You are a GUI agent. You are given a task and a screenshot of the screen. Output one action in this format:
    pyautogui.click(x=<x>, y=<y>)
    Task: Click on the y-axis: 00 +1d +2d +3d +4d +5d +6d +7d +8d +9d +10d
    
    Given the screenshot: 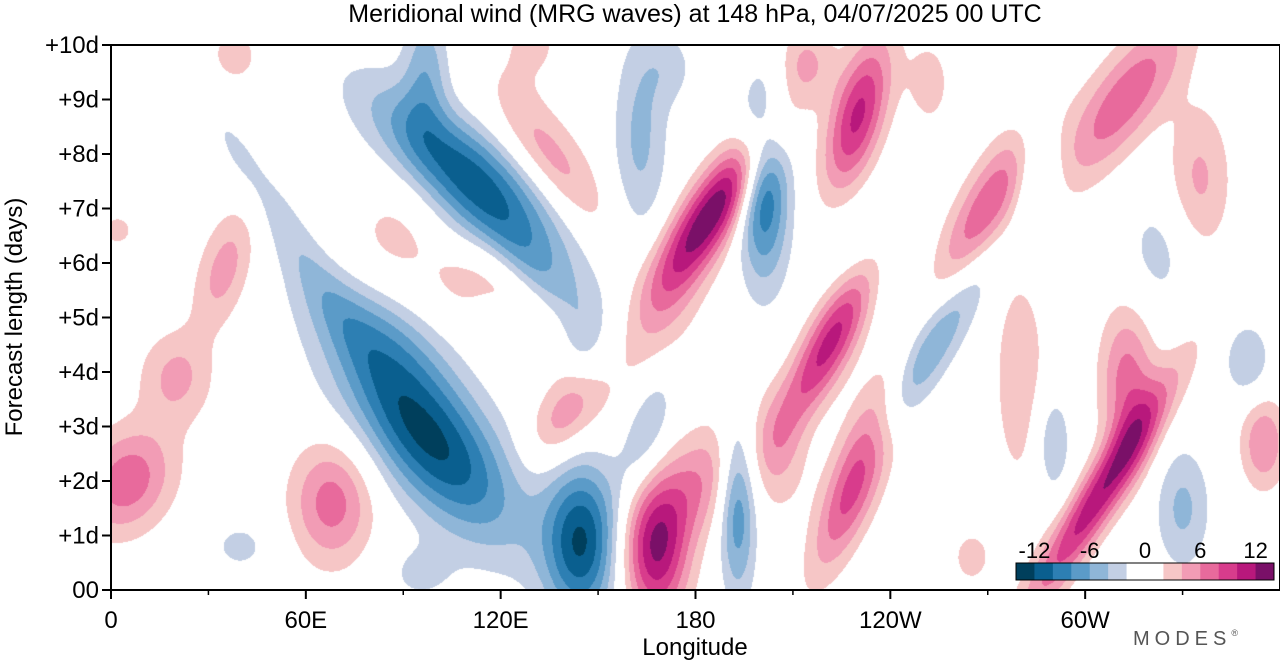 What is the action you would take?
    pyautogui.click(x=78, y=318)
    